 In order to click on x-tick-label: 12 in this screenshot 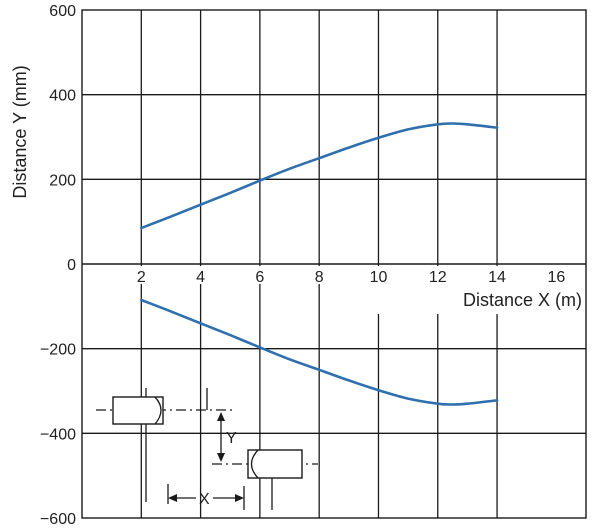, I will do `click(438, 277)`.